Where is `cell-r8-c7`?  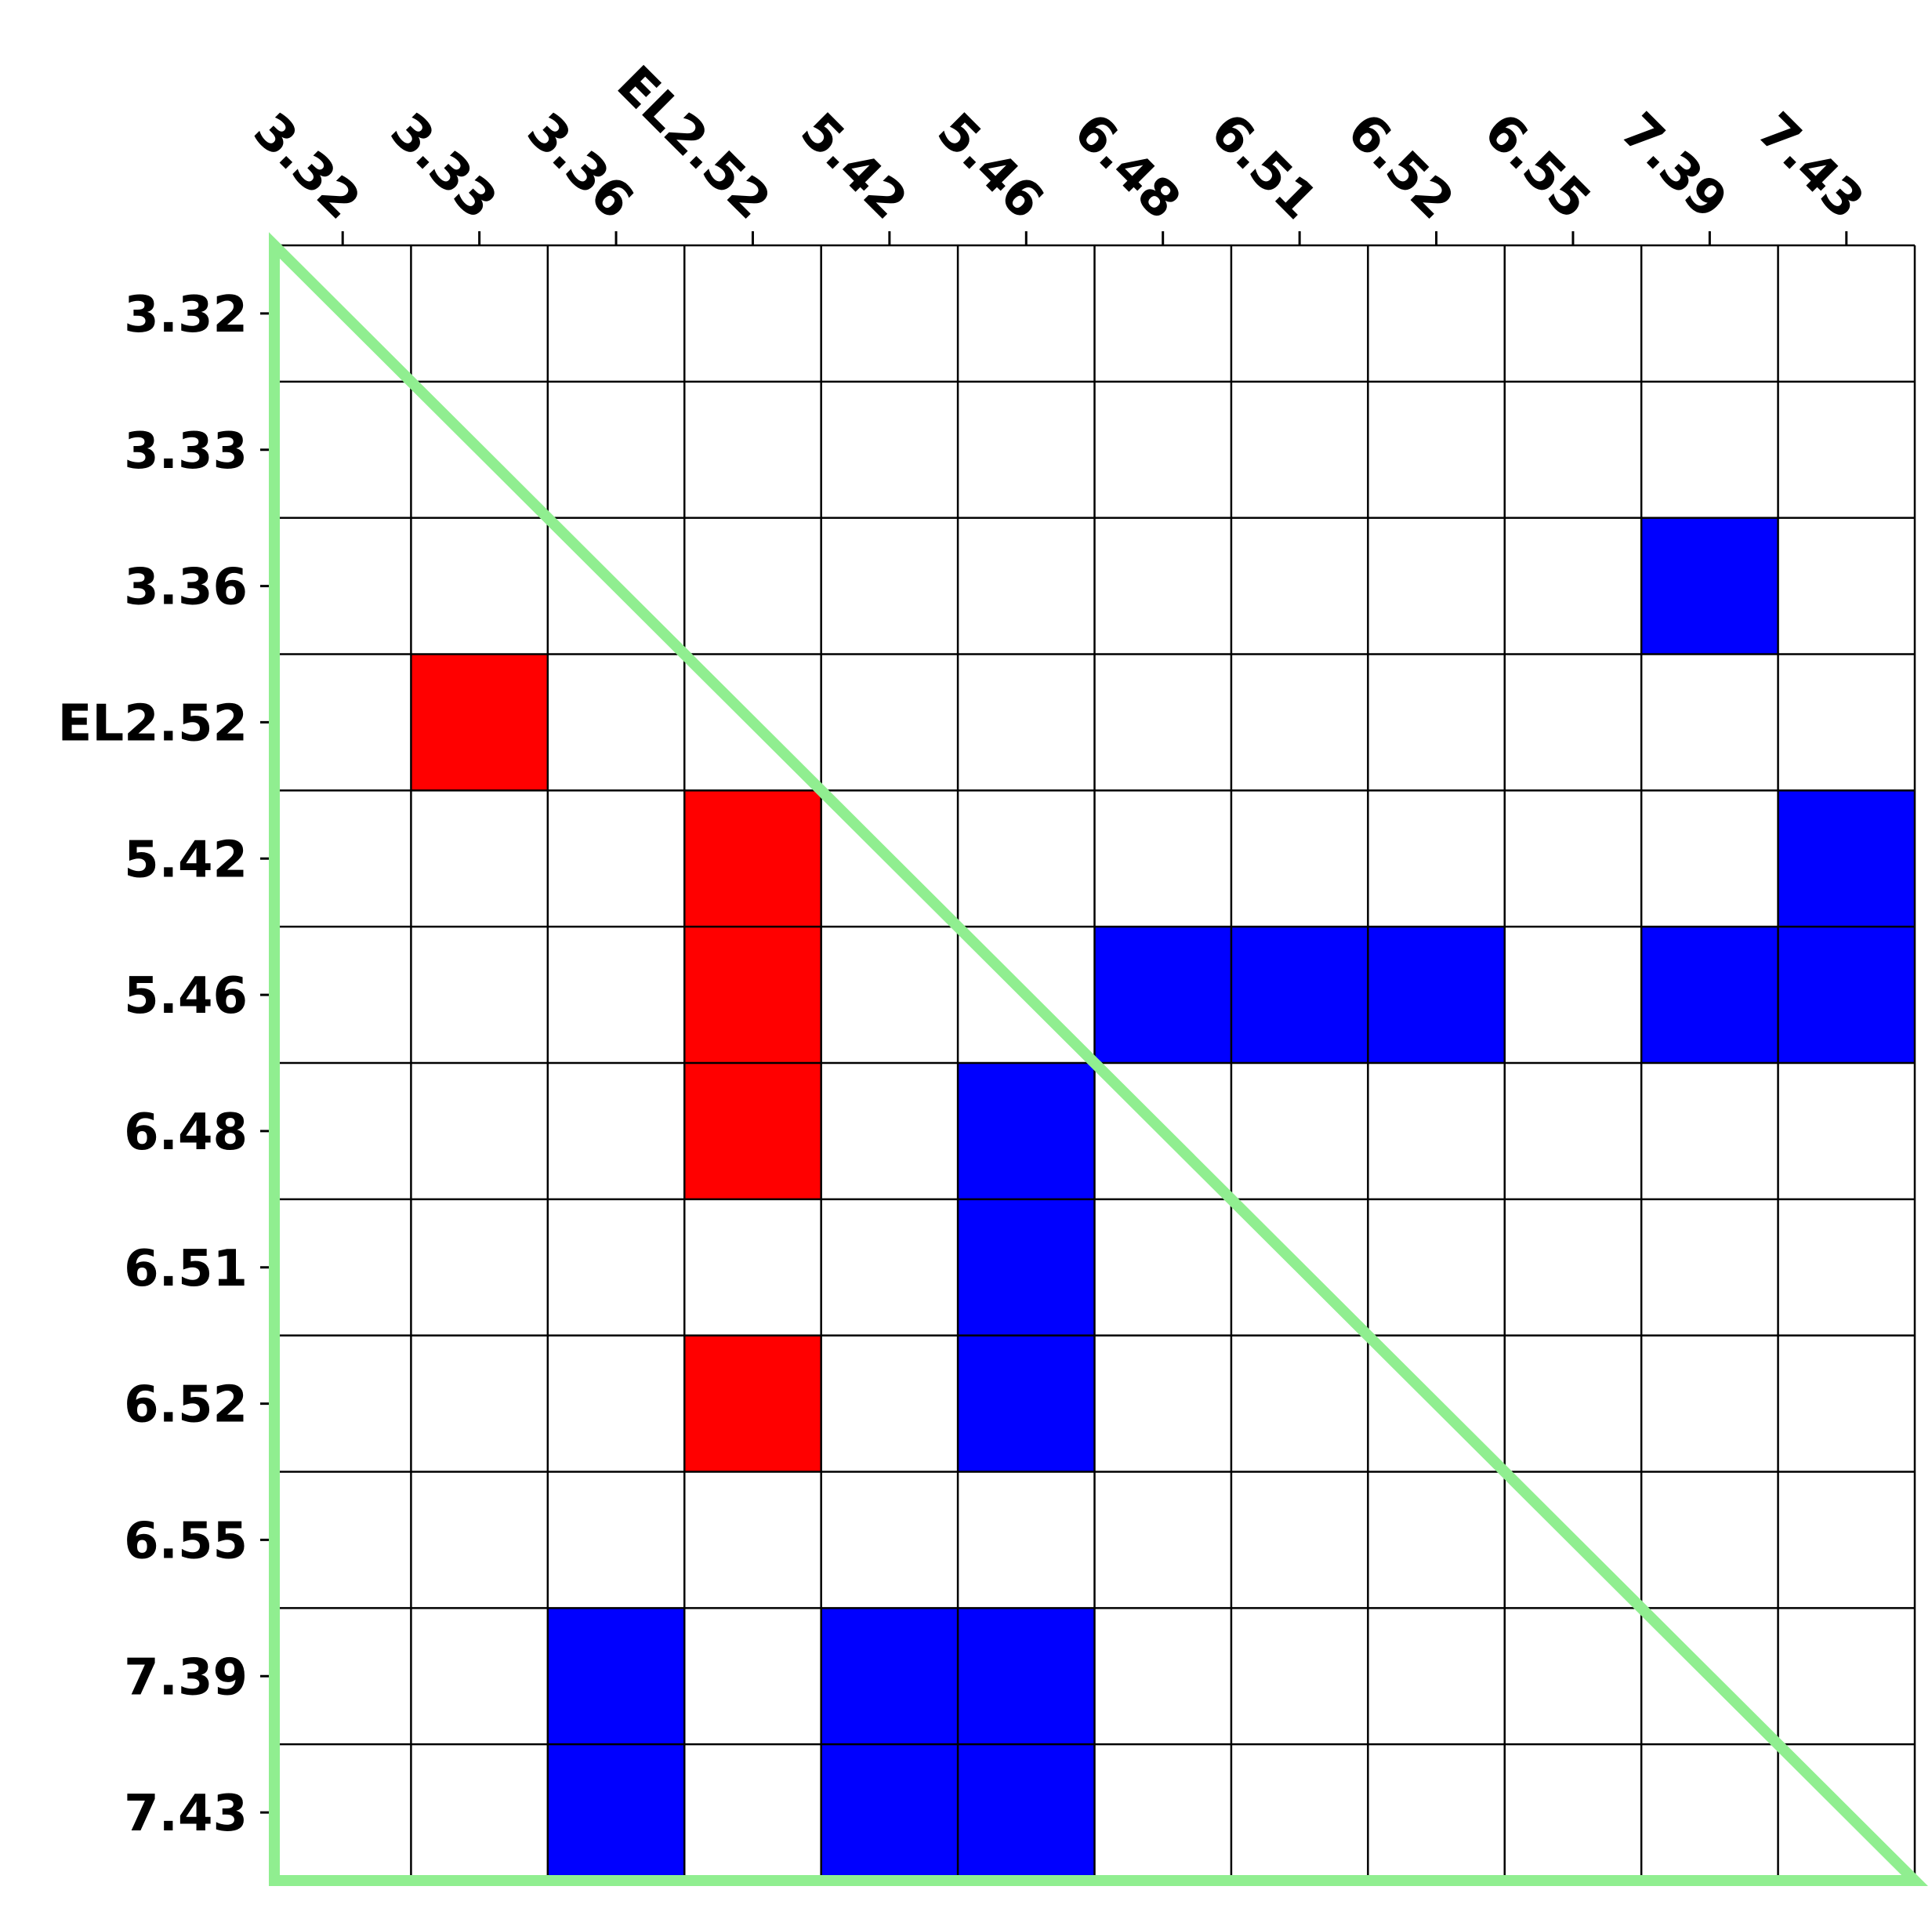 cell-r8-c7 is located at coordinates (1299, 1403).